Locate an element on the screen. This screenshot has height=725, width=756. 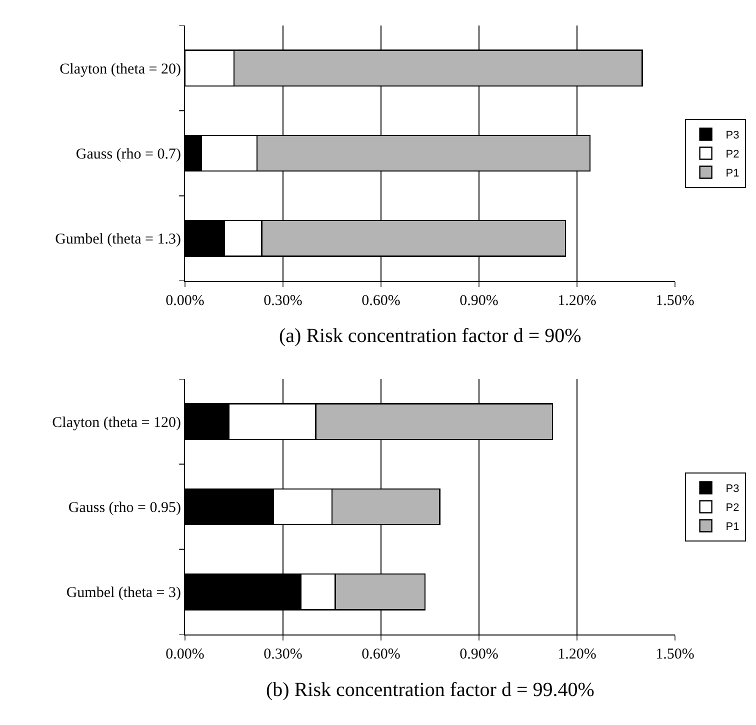
y-tick-label: Gumbel (theta = 1.3) is located at coordinates (118, 240).